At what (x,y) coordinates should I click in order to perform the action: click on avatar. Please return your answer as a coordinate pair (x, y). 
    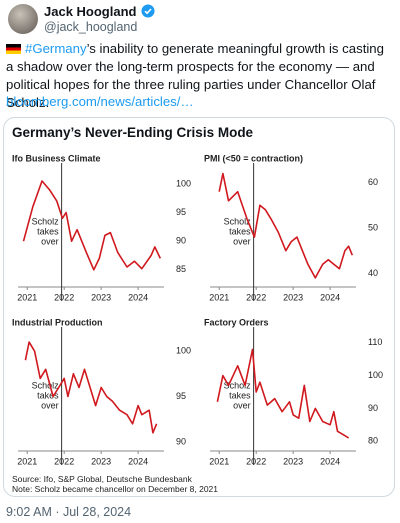
    Looking at the image, I should click on (23, 19).